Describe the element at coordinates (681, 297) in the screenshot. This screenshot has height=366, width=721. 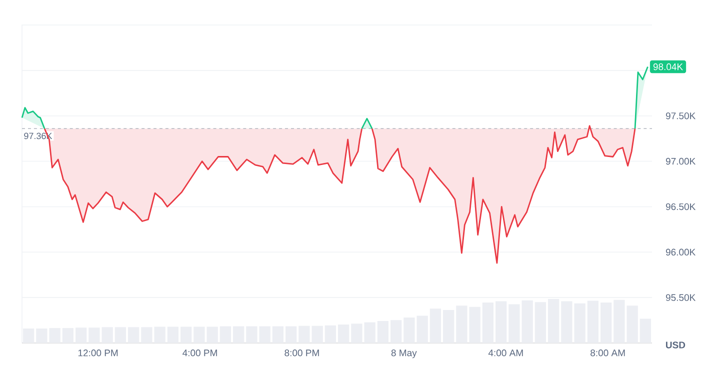
I see `y-tick-label: 95.50K` at that location.